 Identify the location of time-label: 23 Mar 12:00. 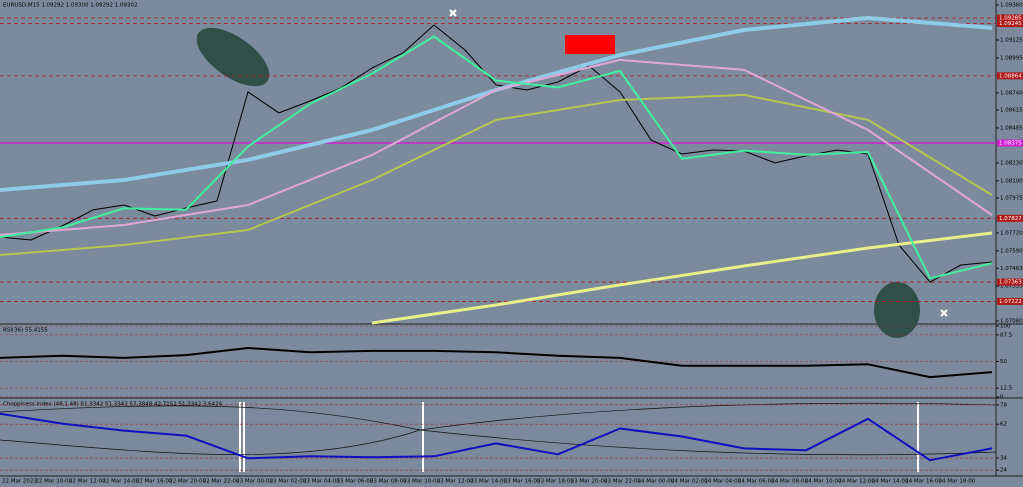
(455, 482).